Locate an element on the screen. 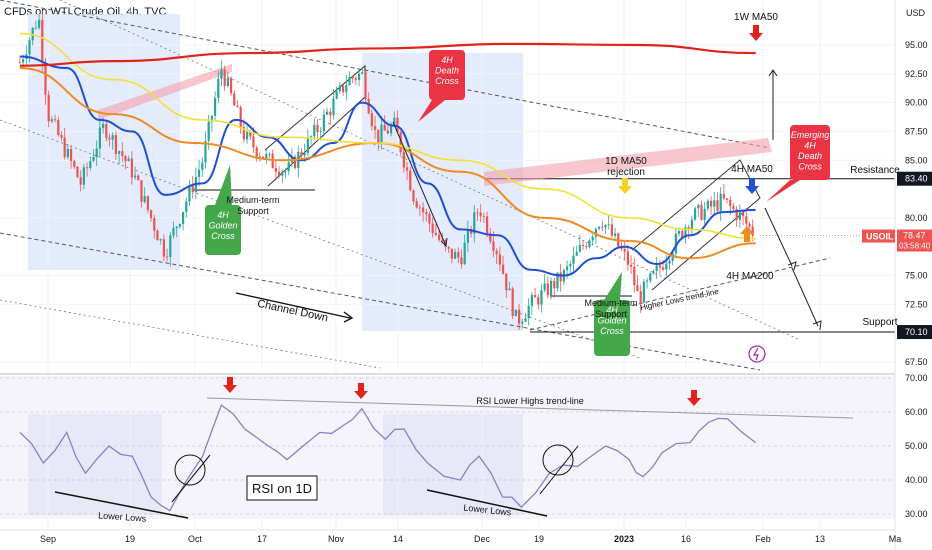 The width and height of the screenshot is (932, 550). rsi-label: RSI on 1D is located at coordinates (282, 488).